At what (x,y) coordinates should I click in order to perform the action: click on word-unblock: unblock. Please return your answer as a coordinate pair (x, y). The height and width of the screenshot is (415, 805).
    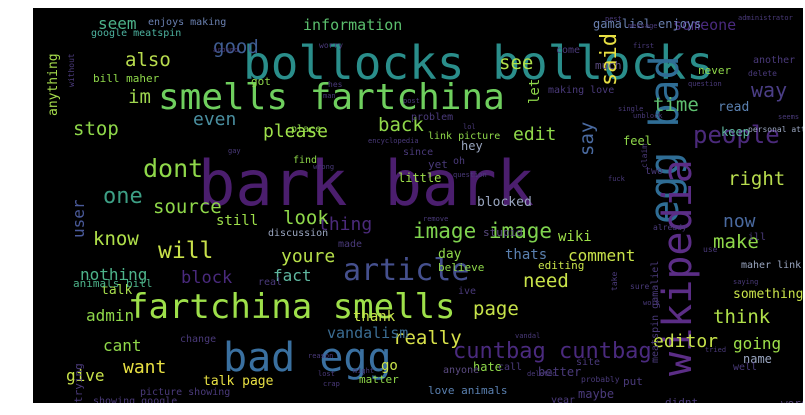
    Looking at the image, I should click on (648, 116).